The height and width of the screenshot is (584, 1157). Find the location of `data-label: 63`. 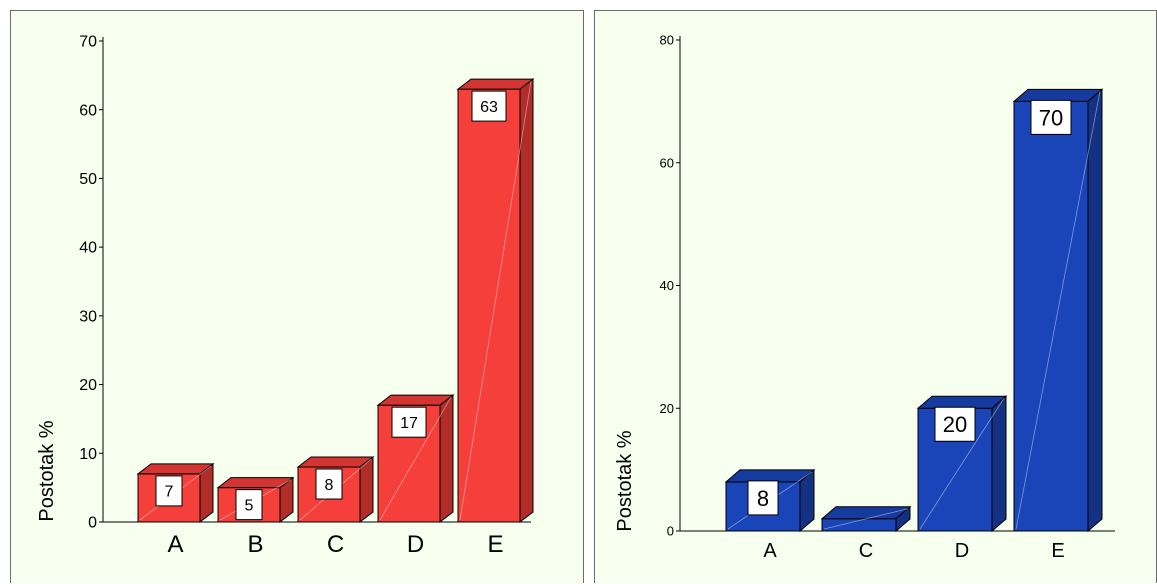

data-label: 63 is located at coordinates (489, 107).